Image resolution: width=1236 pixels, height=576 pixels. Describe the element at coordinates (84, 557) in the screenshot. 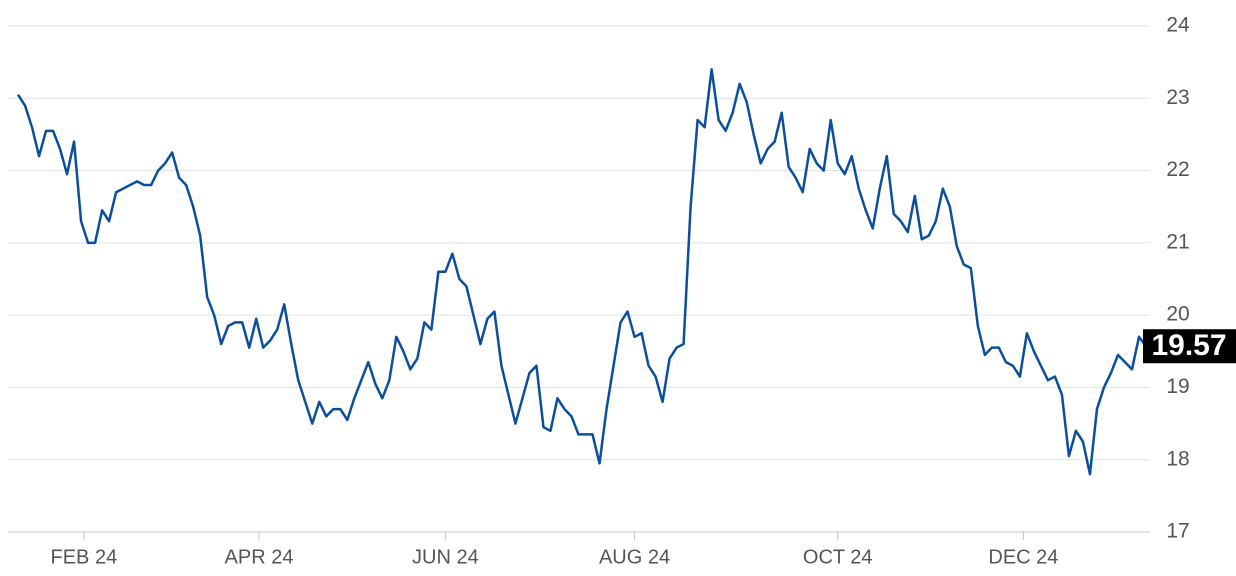

I see `x-tick-label: FEB 24` at that location.